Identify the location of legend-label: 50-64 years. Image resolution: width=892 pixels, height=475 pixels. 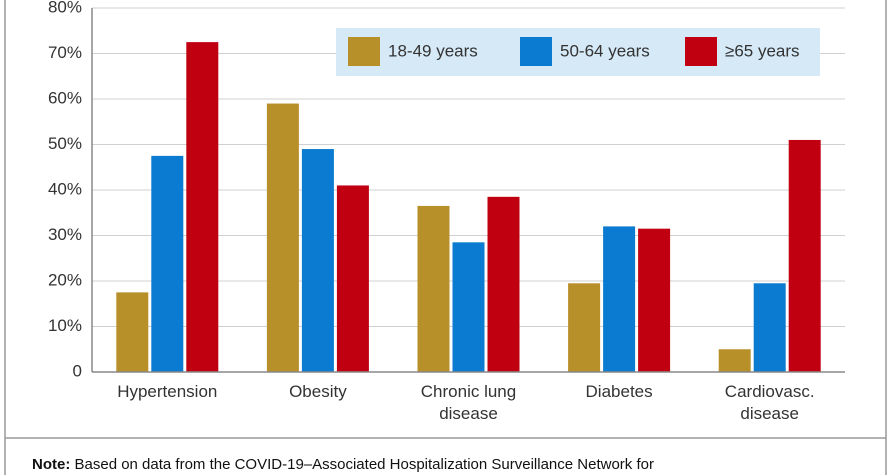
(605, 50).